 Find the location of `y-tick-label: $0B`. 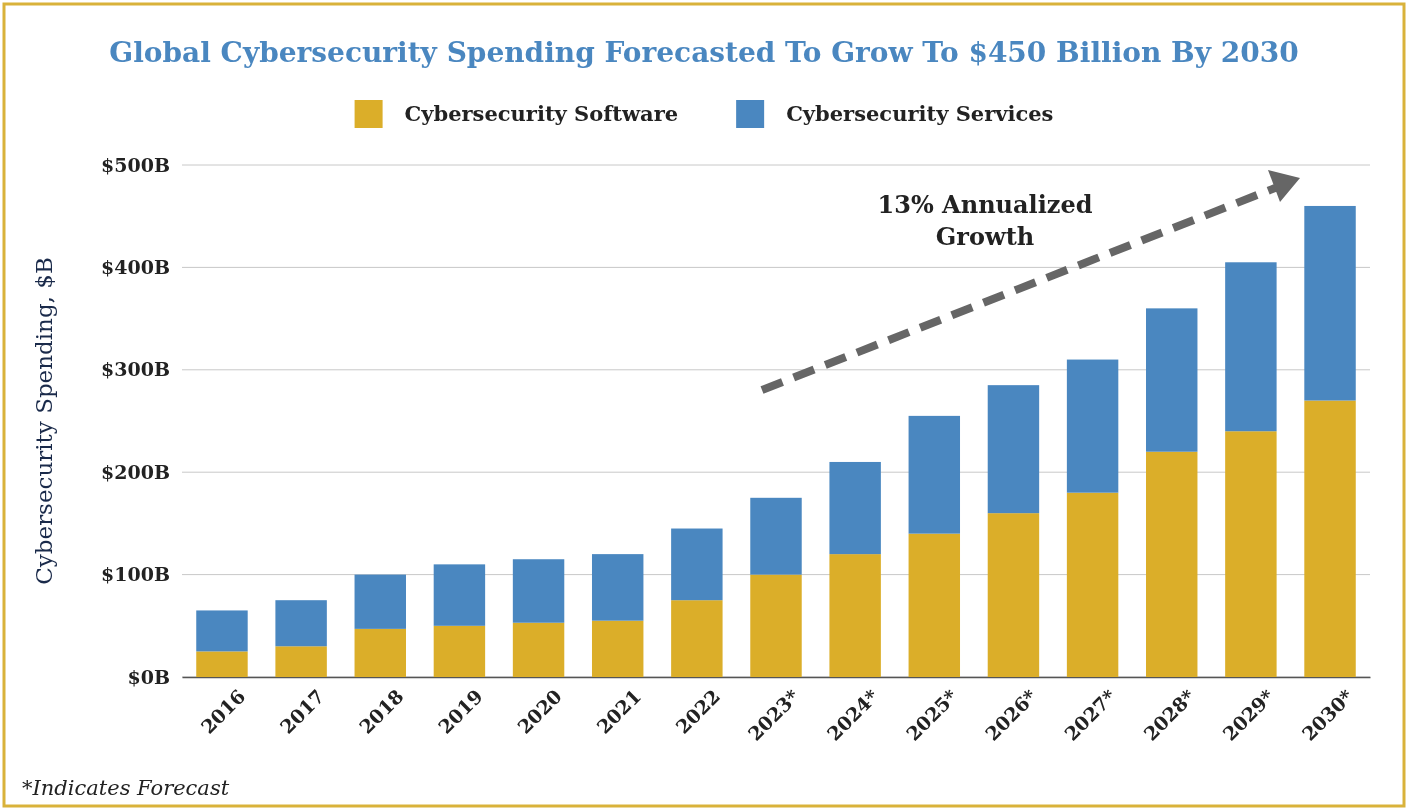

y-tick-label: $0B is located at coordinates (148, 676).